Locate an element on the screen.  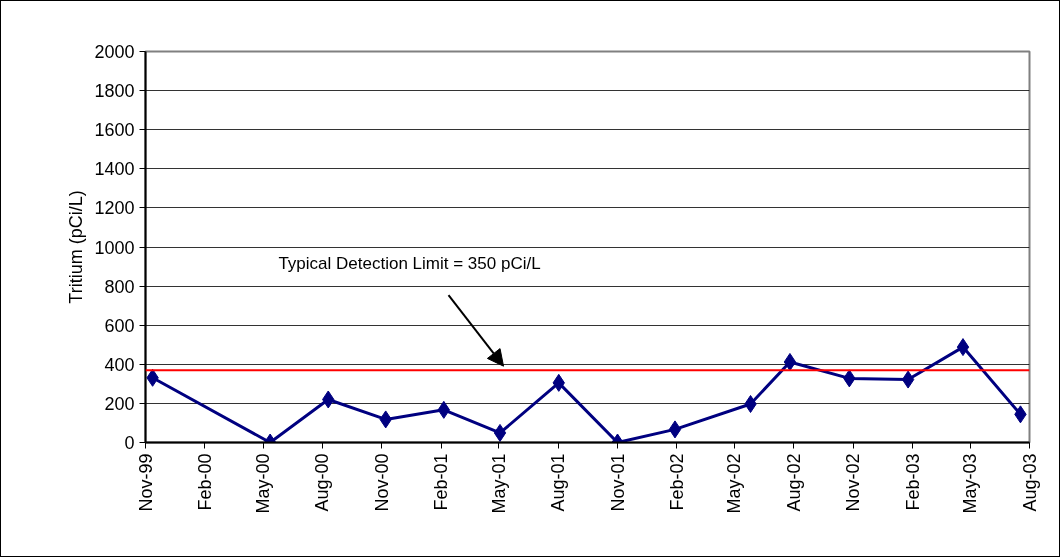
x-tick-label: May-01 is located at coordinates (498, 483).